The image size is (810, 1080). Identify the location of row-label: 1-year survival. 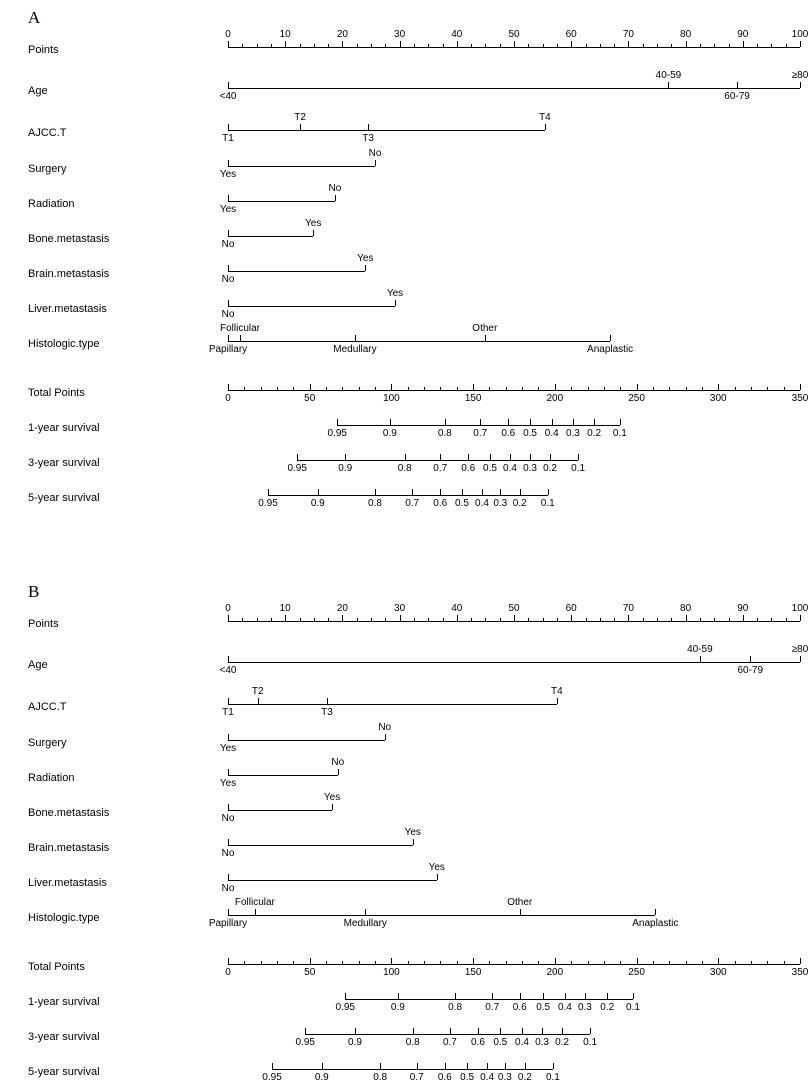
(64, 1002).